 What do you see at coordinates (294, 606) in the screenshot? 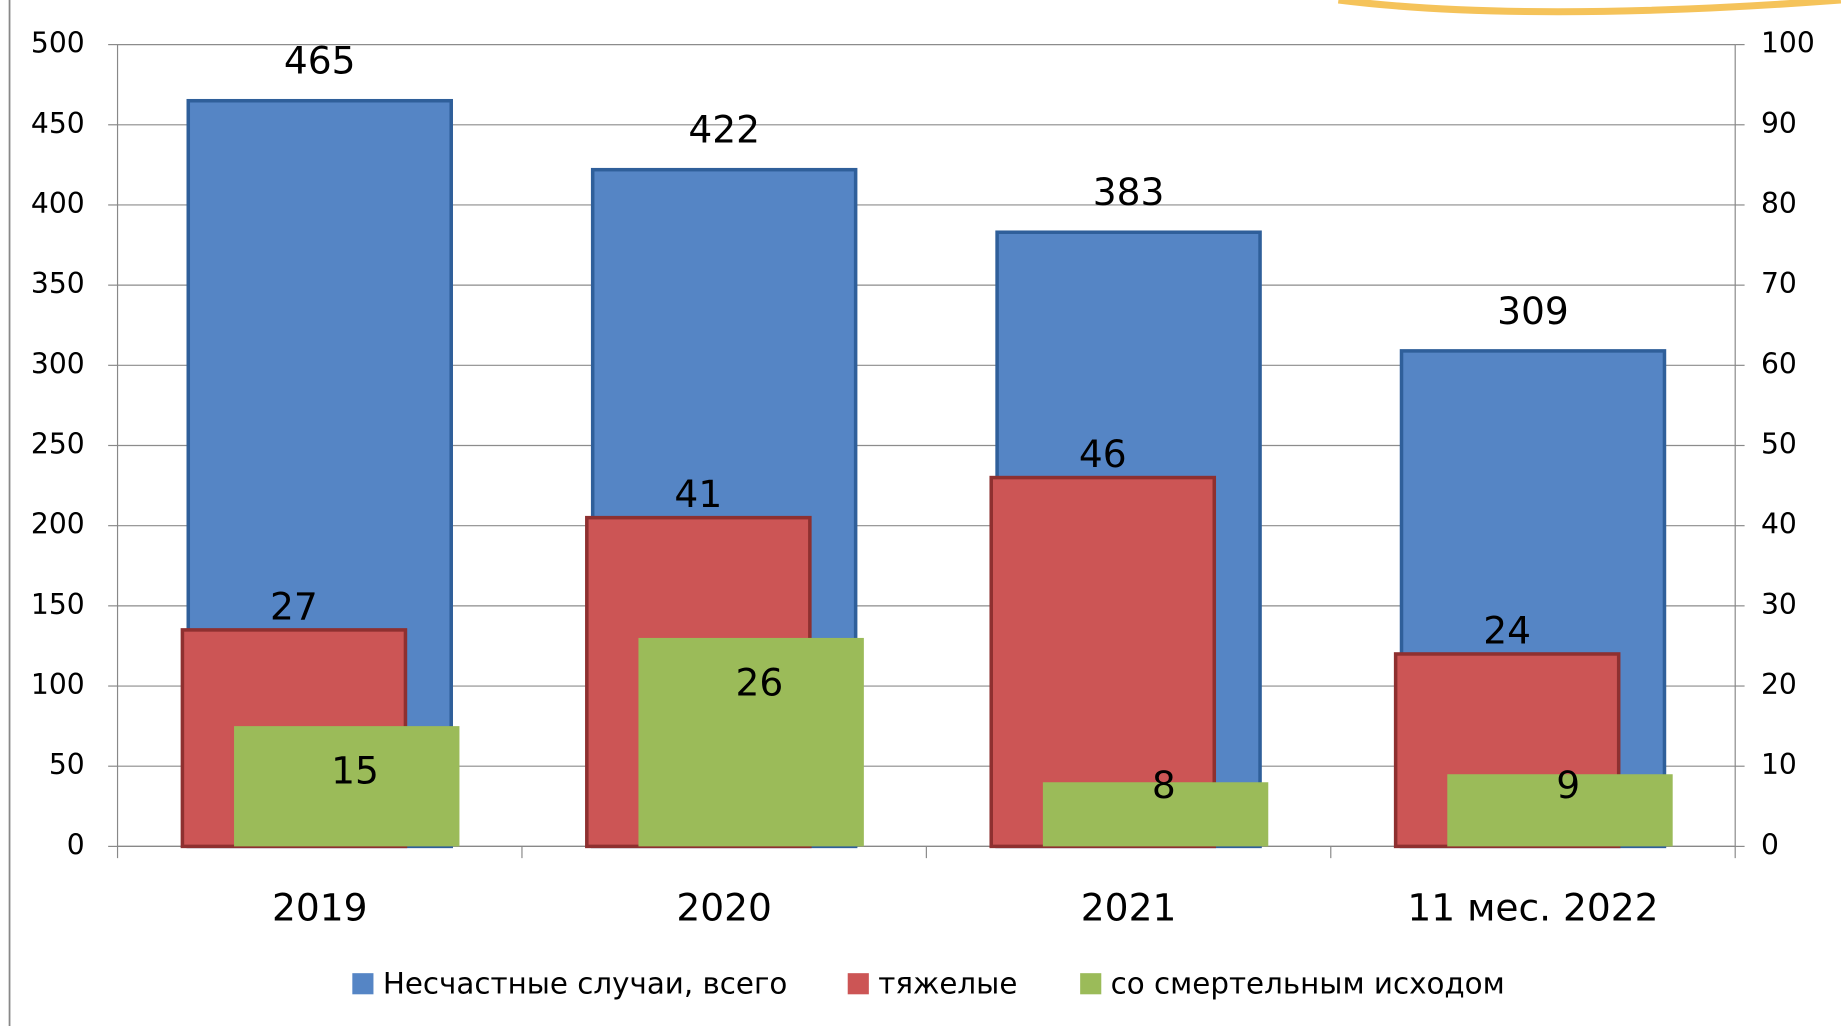
I see `data-label: 27` at bounding box center [294, 606].